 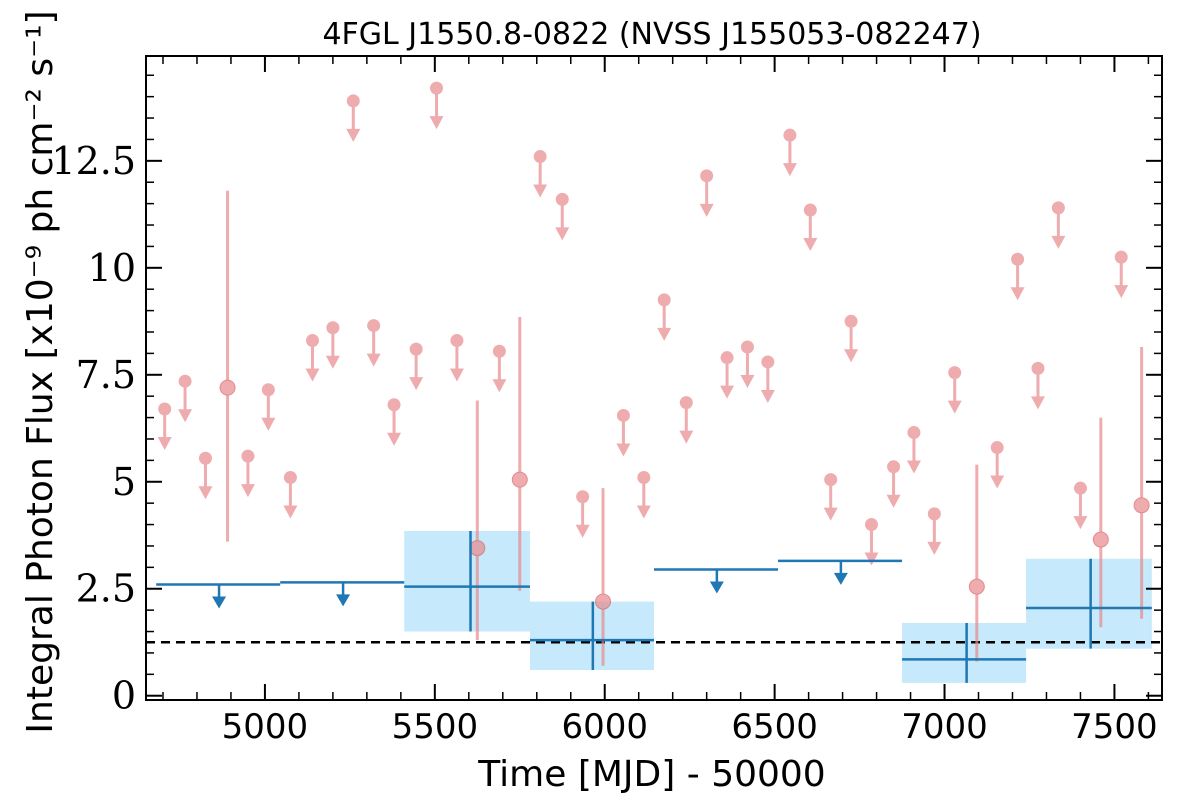 What do you see at coordinates (604, 727) in the screenshot?
I see `x-tick-label: 6000` at bounding box center [604, 727].